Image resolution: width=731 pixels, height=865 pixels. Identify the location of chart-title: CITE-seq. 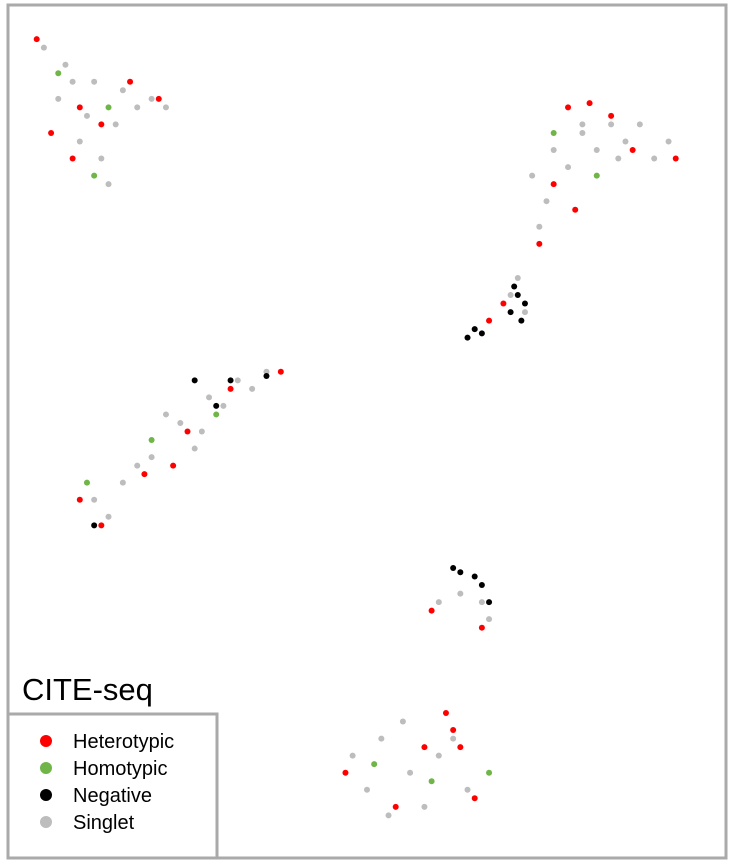
(87, 689).